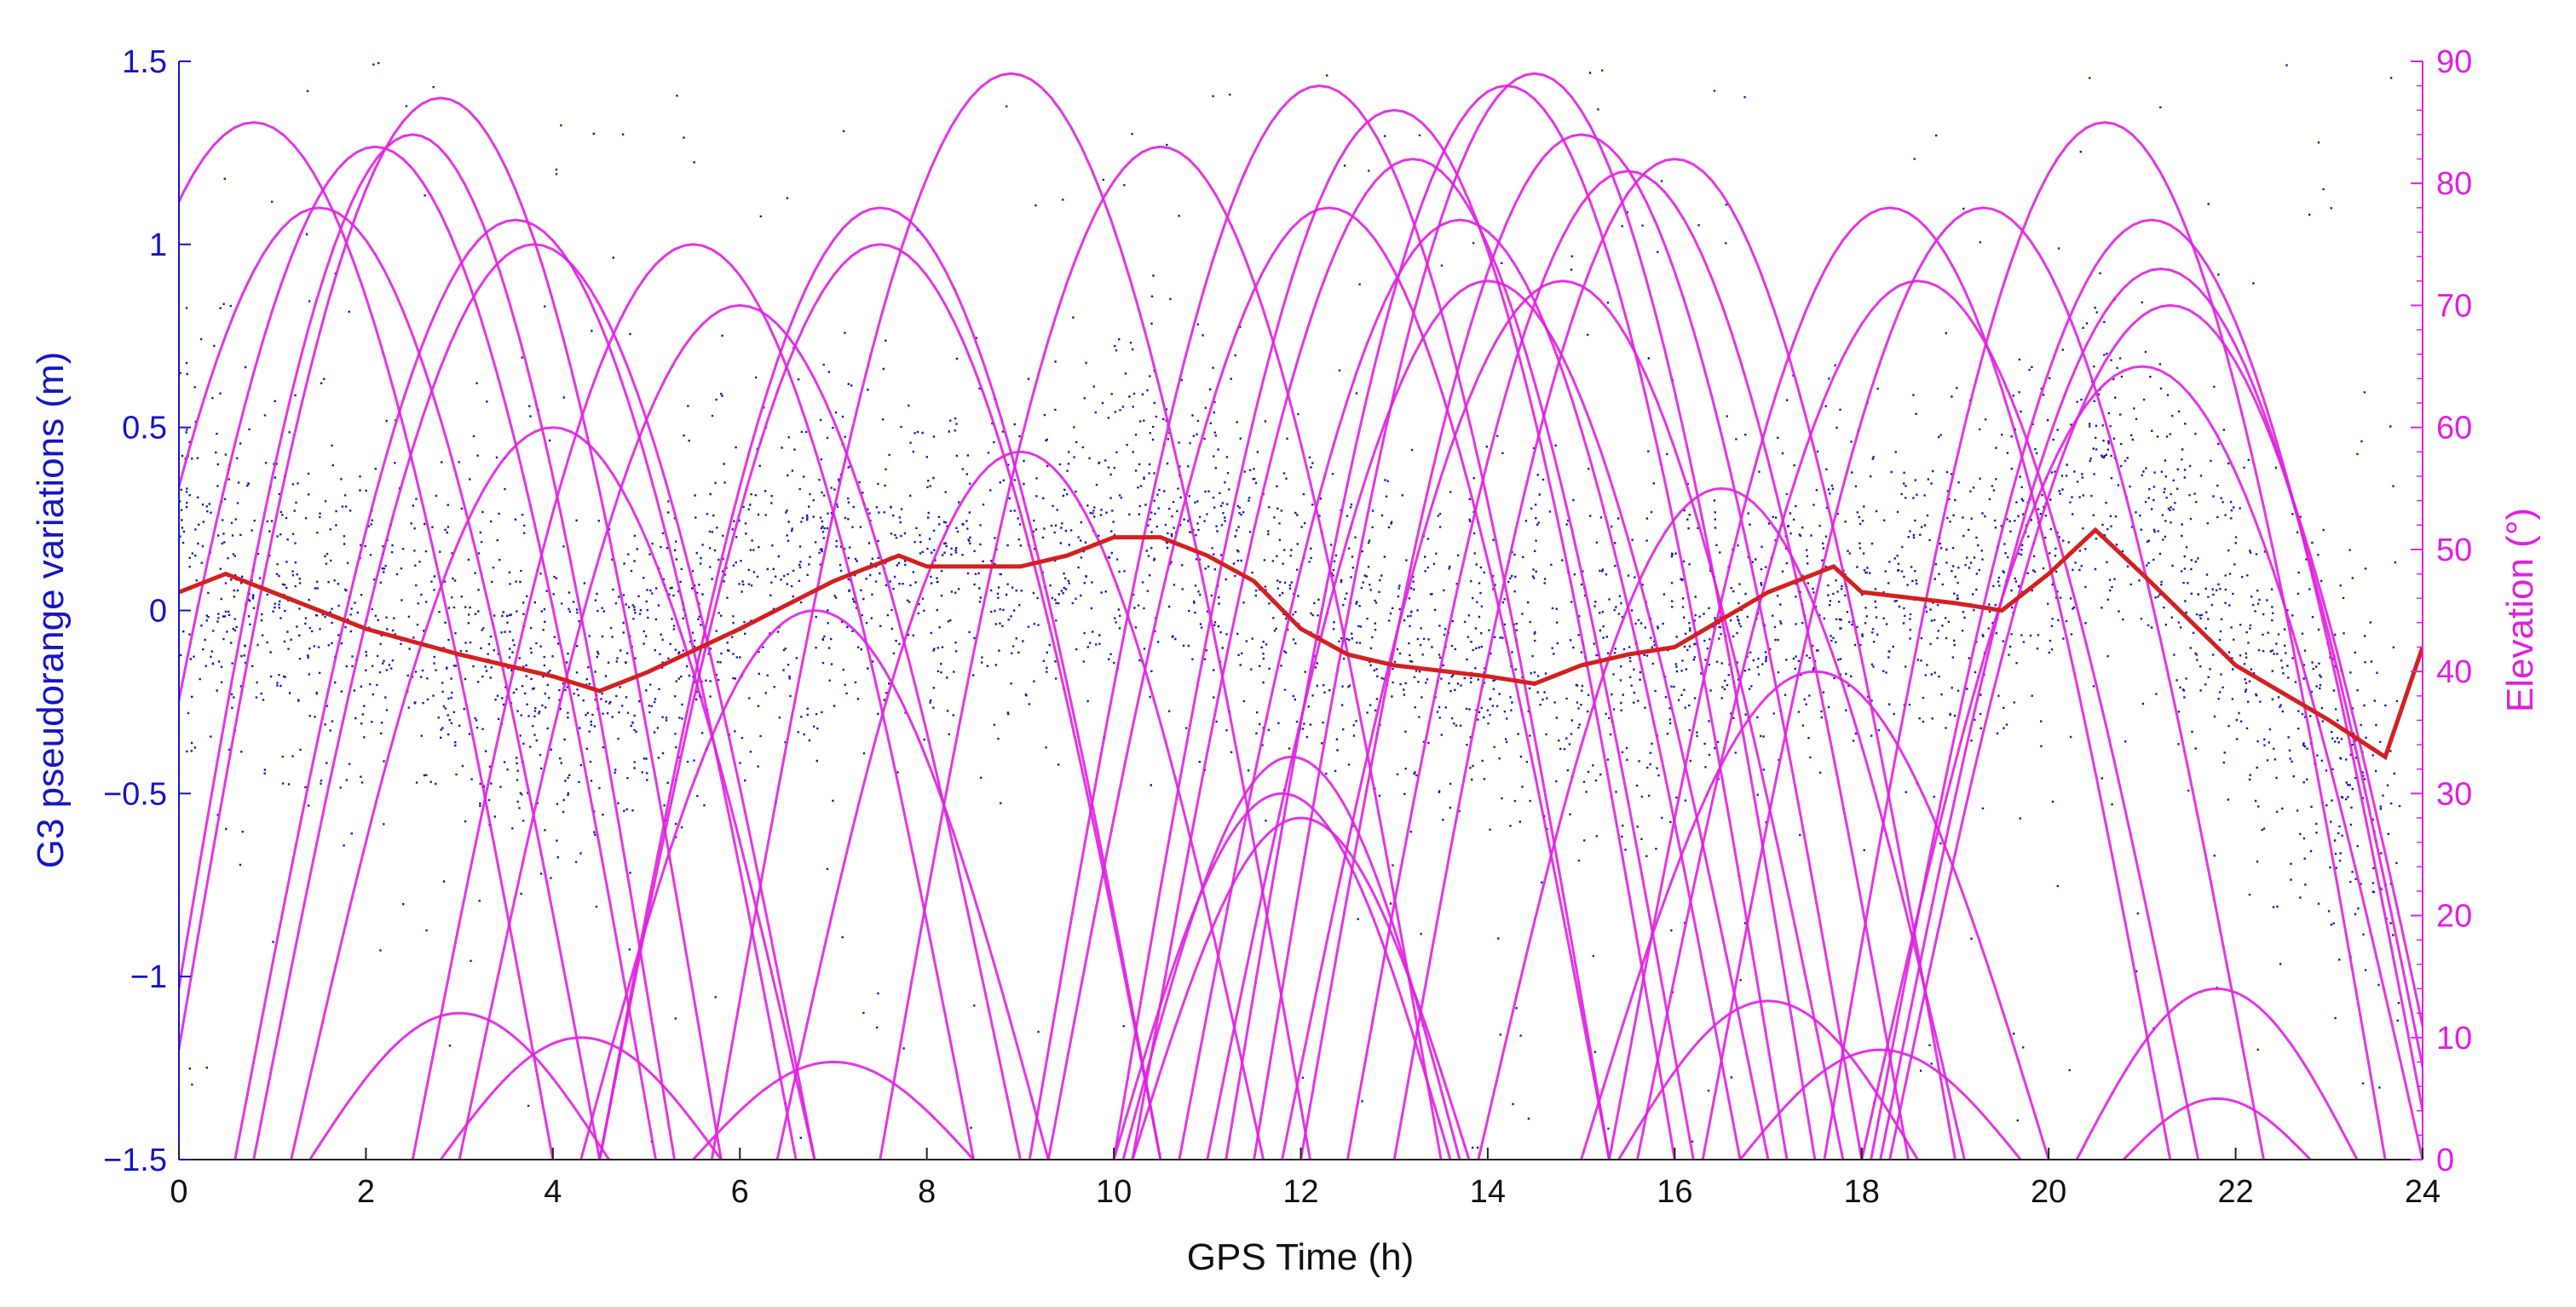 The image size is (2576, 1307). What do you see at coordinates (2454, 672) in the screenshot?
I see `y-right-tick-label: 40` at bounding box center [2454, 672].